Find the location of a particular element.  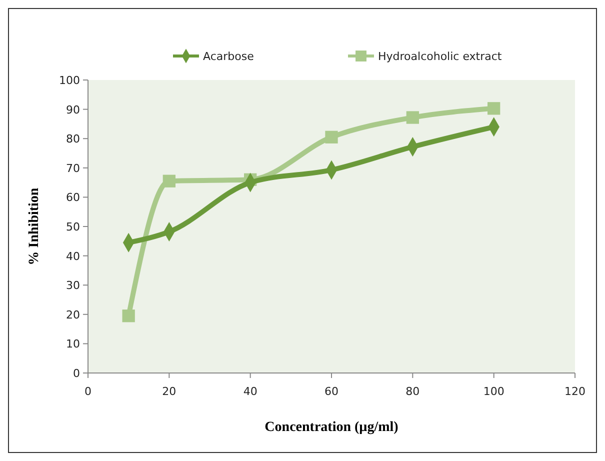

x-tick-label: 40 is located at coordinates (250, 391).